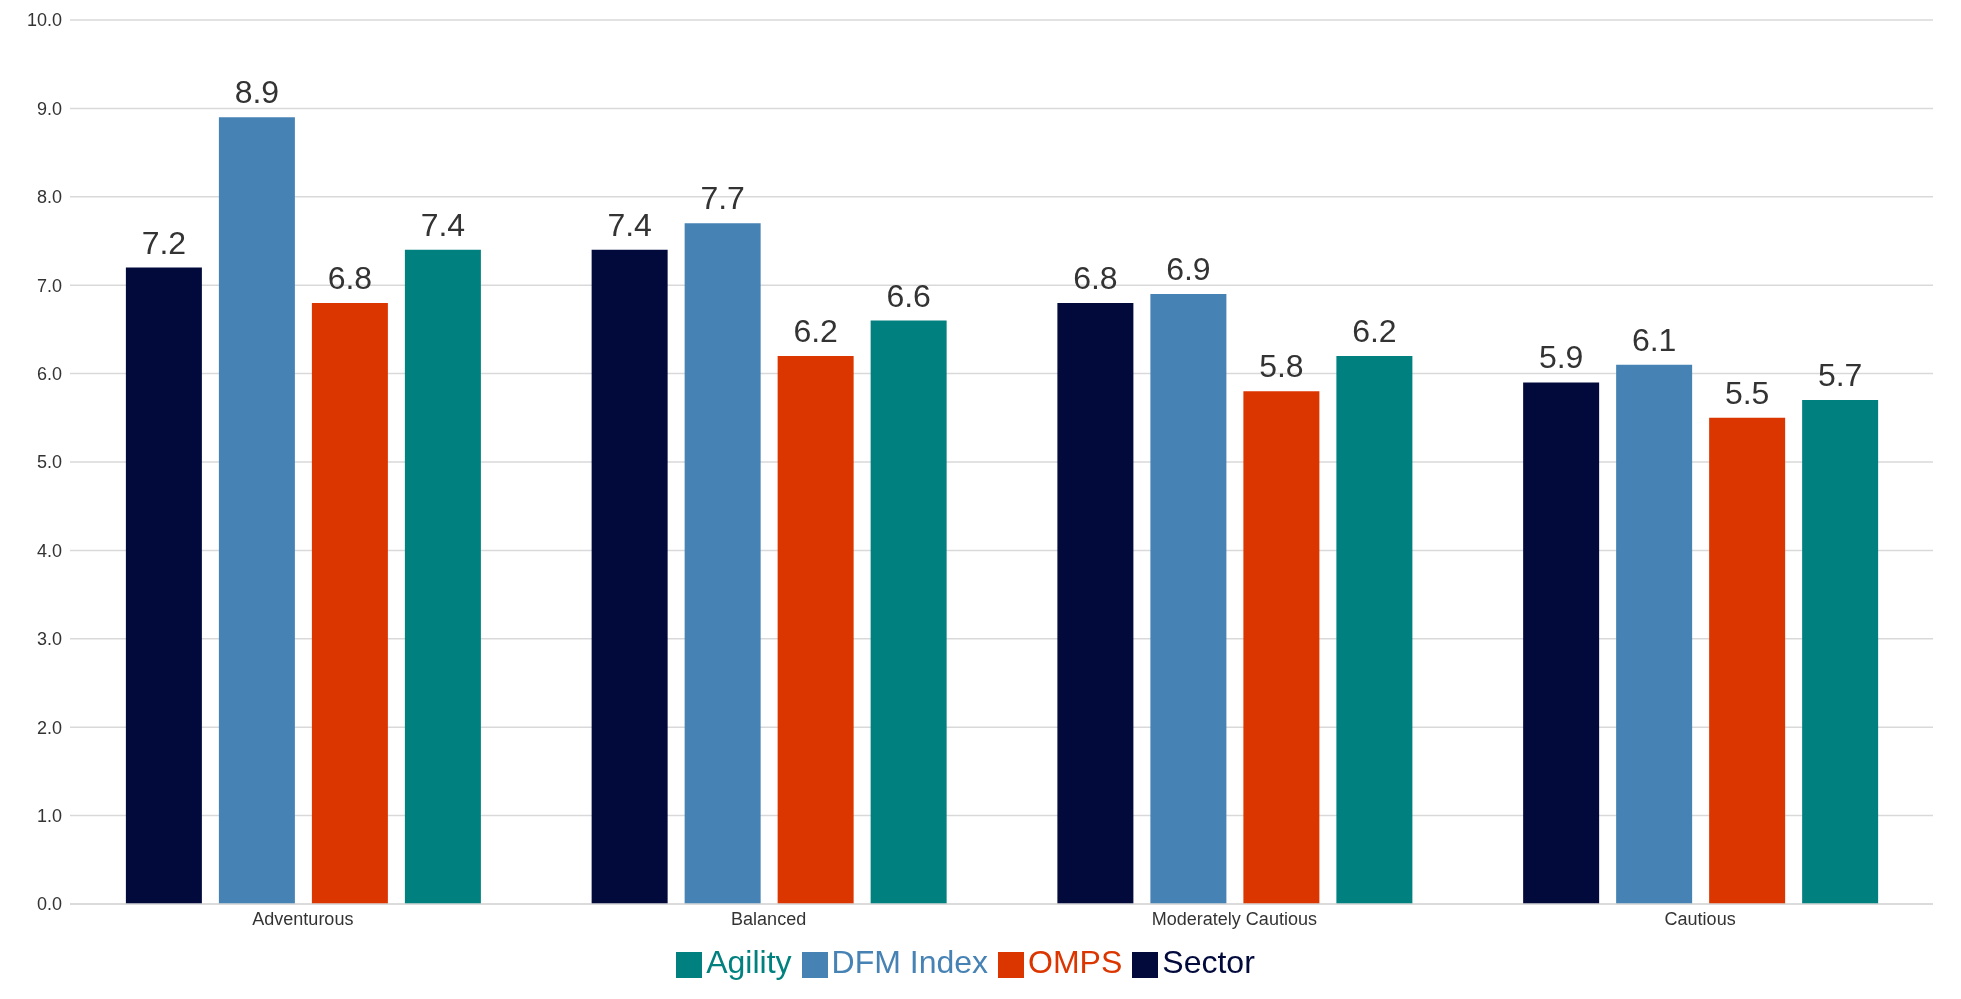 This screenshot has height=999, width=1961. What do you see at coordinates (1840, 375) in the screenshot?
I see `data-label: 5.7` at bounding box center [1840, 375].